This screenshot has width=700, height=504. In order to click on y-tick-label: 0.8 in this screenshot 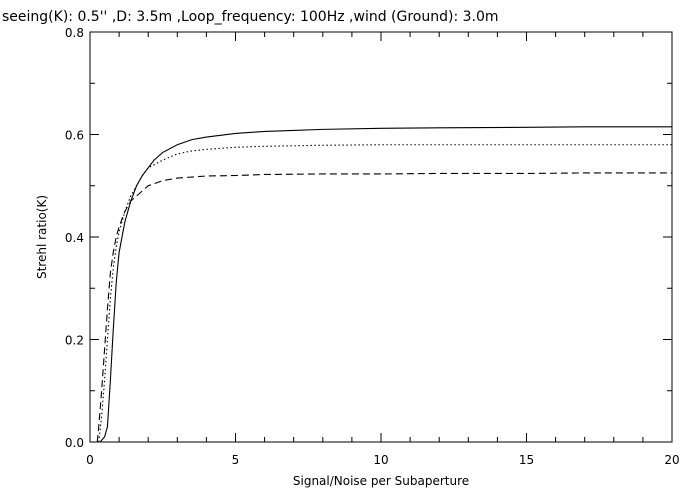, I will do `click(74, 33)`.